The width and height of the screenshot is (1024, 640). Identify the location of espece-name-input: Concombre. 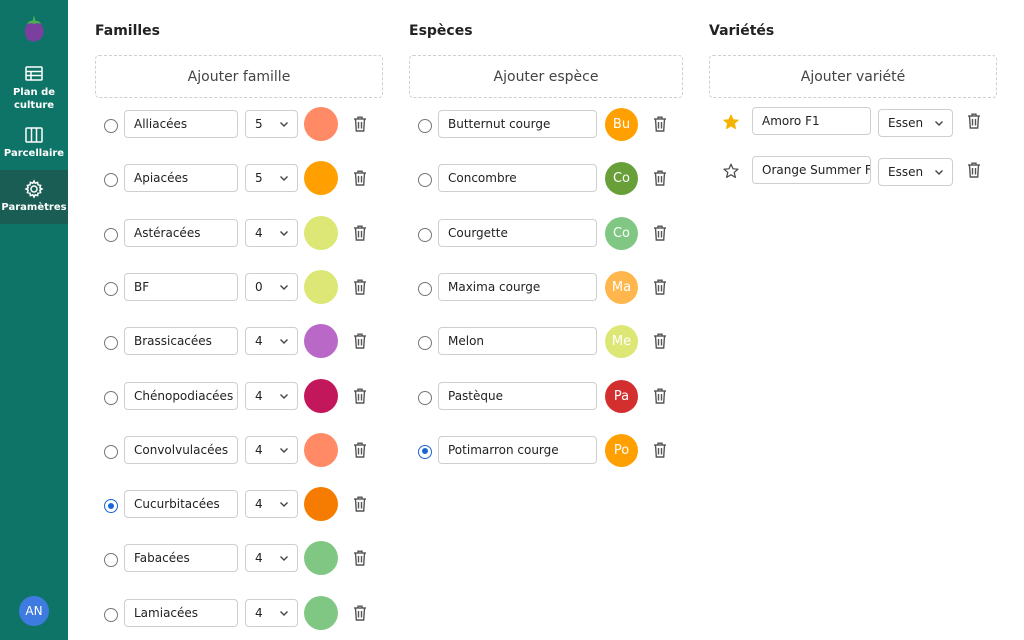
(517, 178).